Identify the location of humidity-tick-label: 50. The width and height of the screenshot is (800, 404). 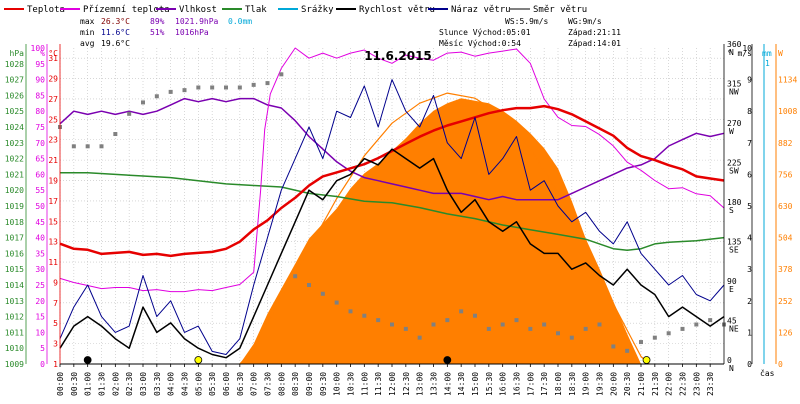
(40, 206).